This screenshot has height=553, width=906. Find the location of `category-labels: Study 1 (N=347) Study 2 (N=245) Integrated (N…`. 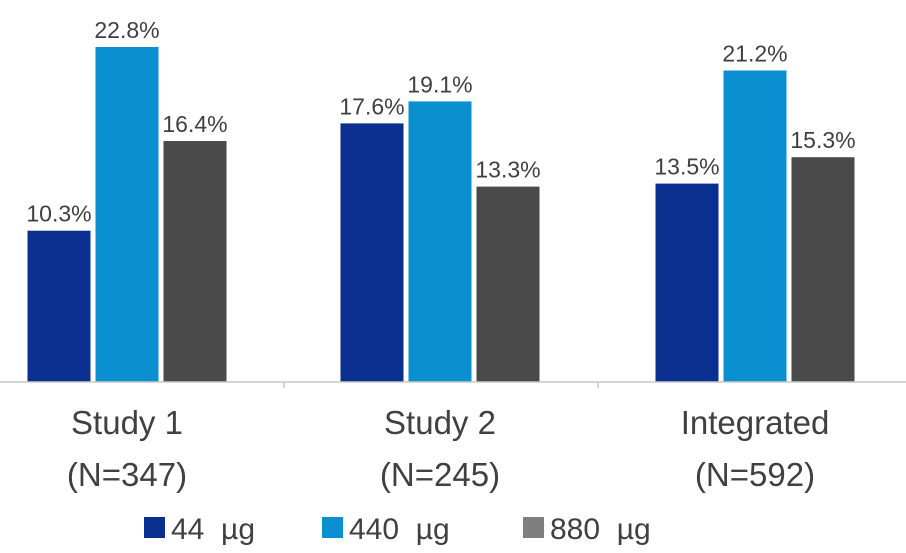

category-labels: Study 1 (N=347) Study 2 (N=245) Integrated (N… is located at coordinates (448, 448).